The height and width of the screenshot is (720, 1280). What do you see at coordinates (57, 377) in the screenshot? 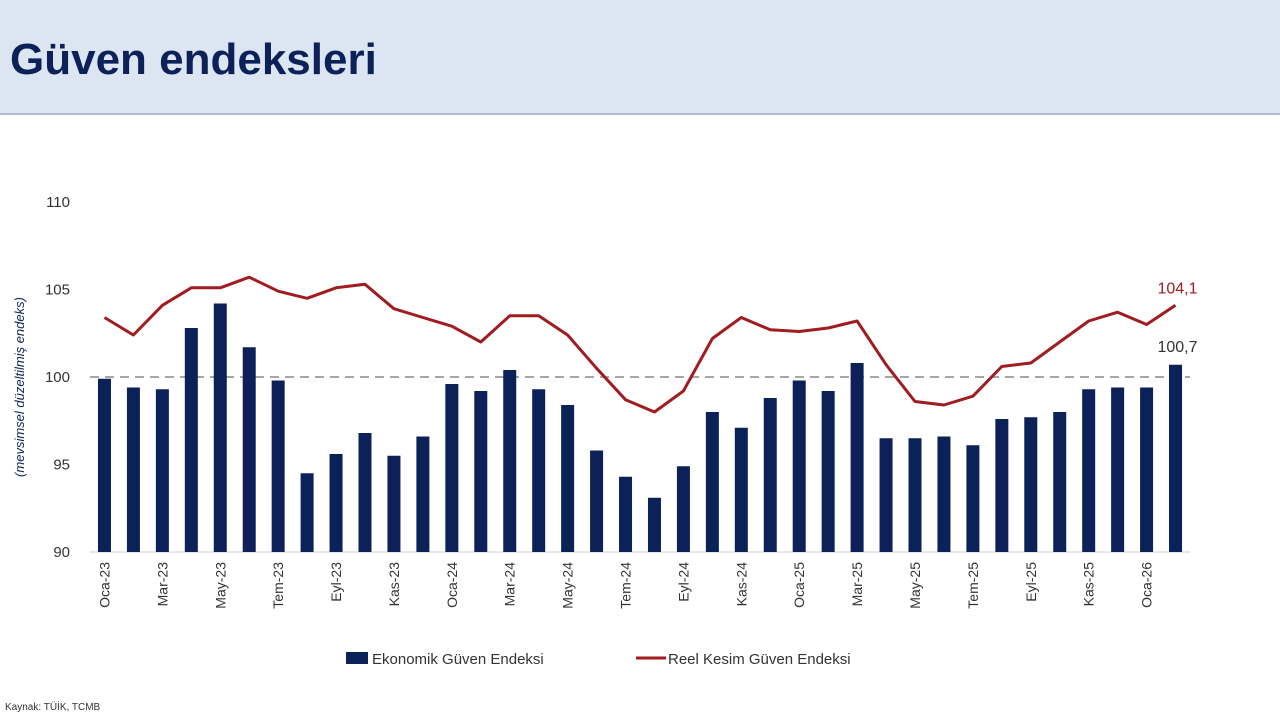
I see `y-tick-label: 100` at bounding box center [57, 377].